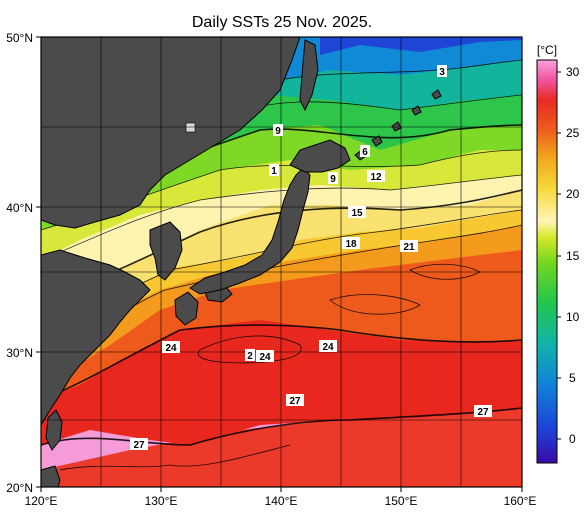  I want to click on contour-label-1: 1, so click(274, 170).